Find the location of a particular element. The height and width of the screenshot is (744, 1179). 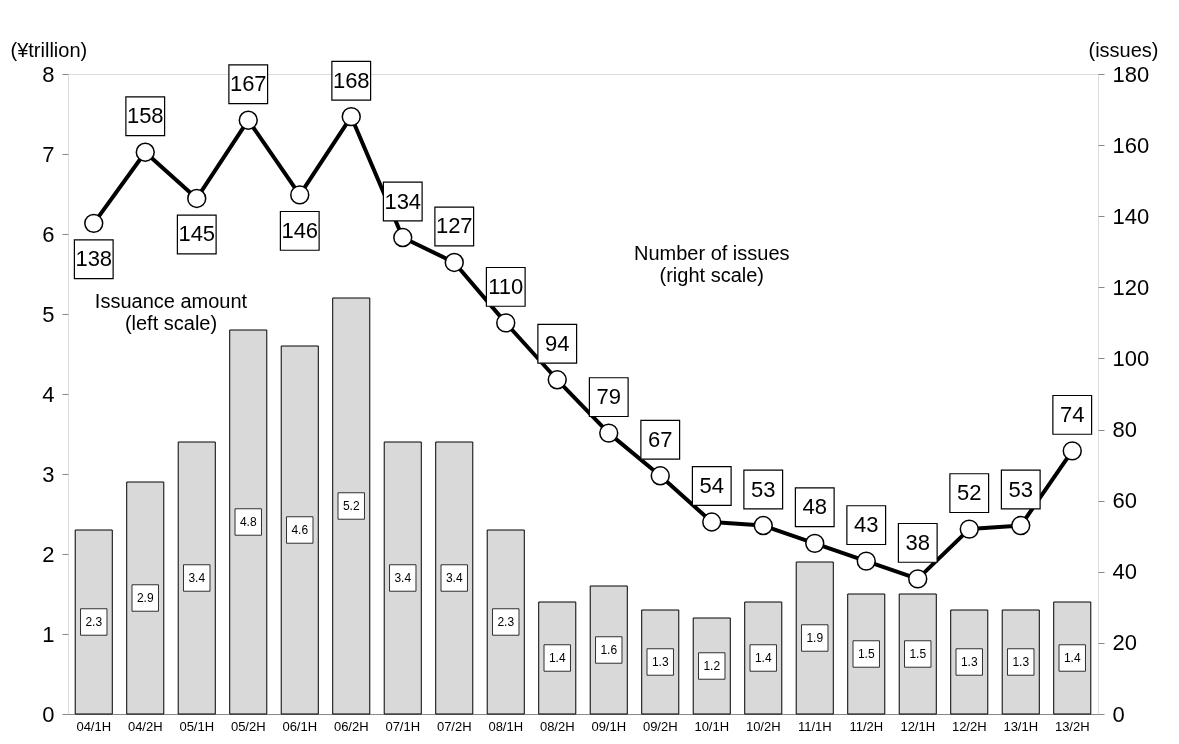

x-tick-label: 06/2H is located at coordinates (351, 726).